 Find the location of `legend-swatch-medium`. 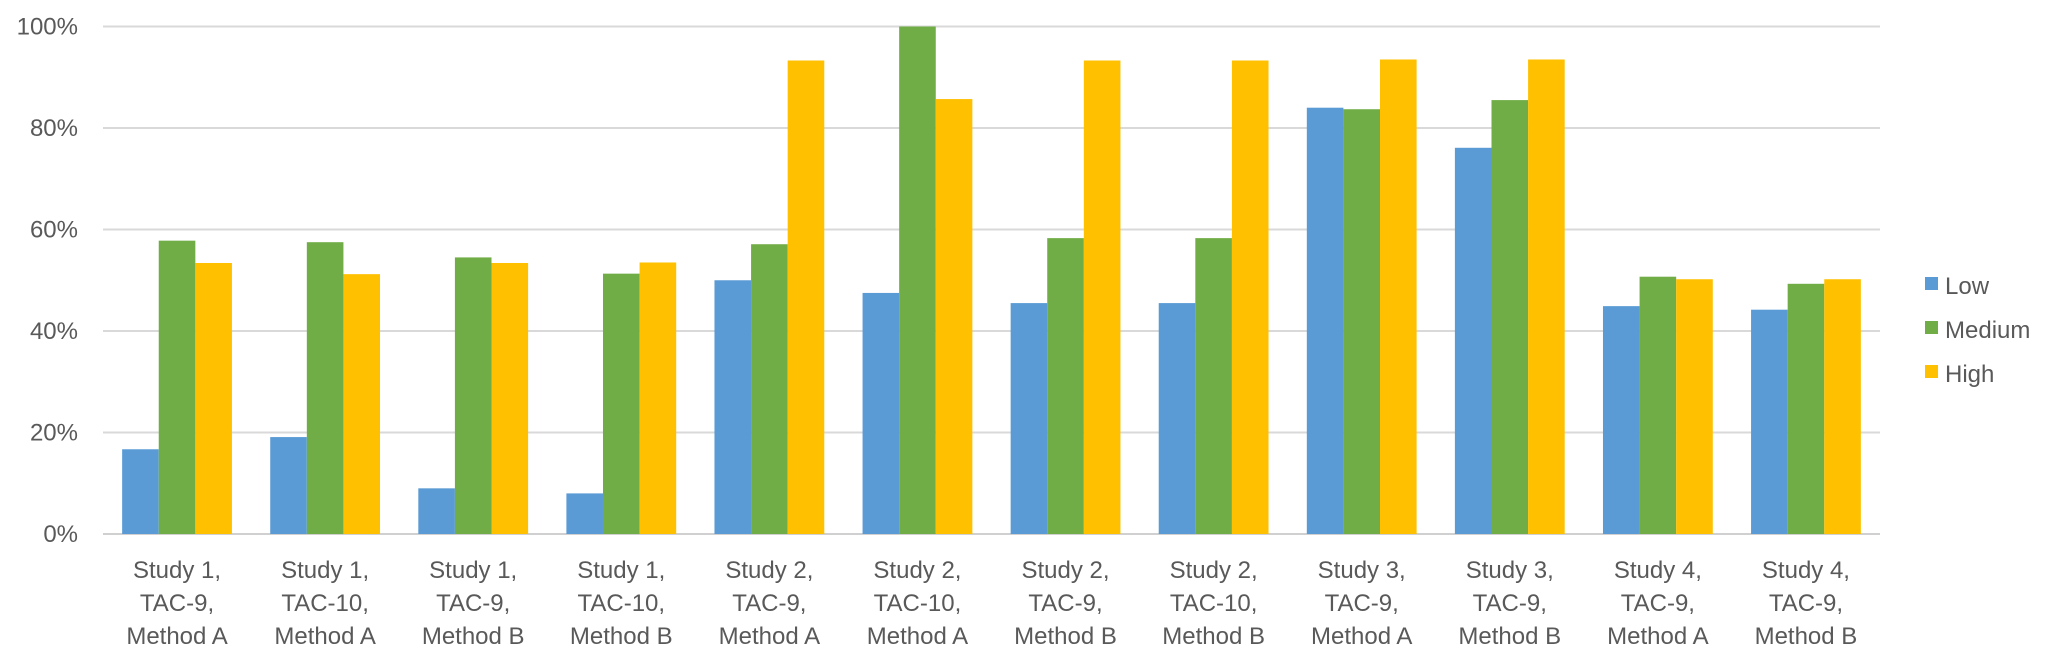

legend-swatch-medium is located at coordinates (1931, 327).